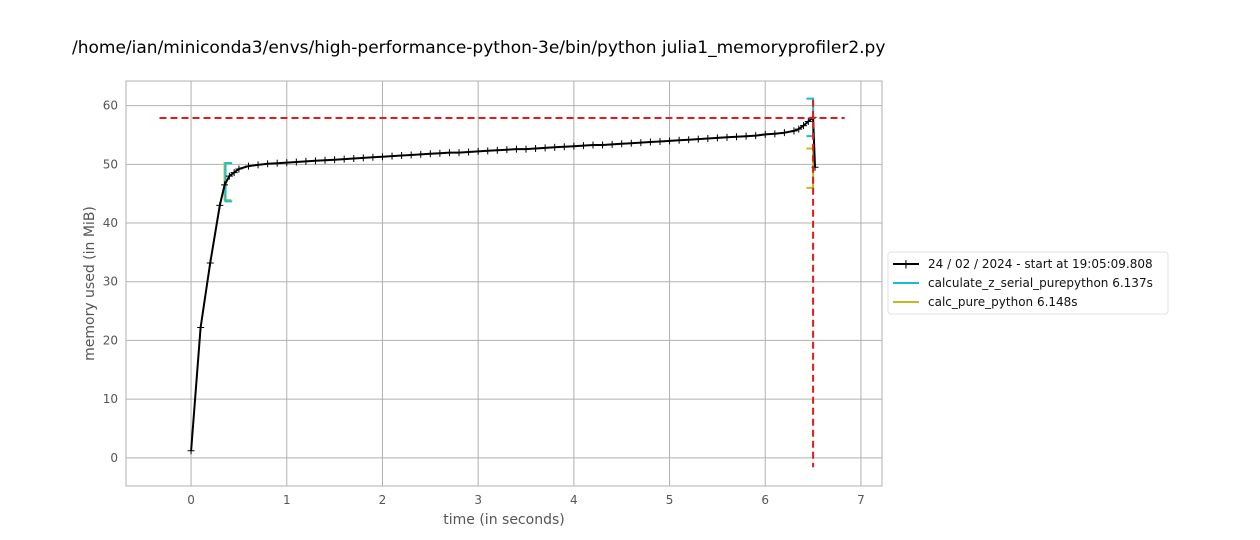 This screenshot has width=1260, height=540. Describe the element at coordinates (670, 500) in the screenshot. I see `x-tick-label: 5` at that location.